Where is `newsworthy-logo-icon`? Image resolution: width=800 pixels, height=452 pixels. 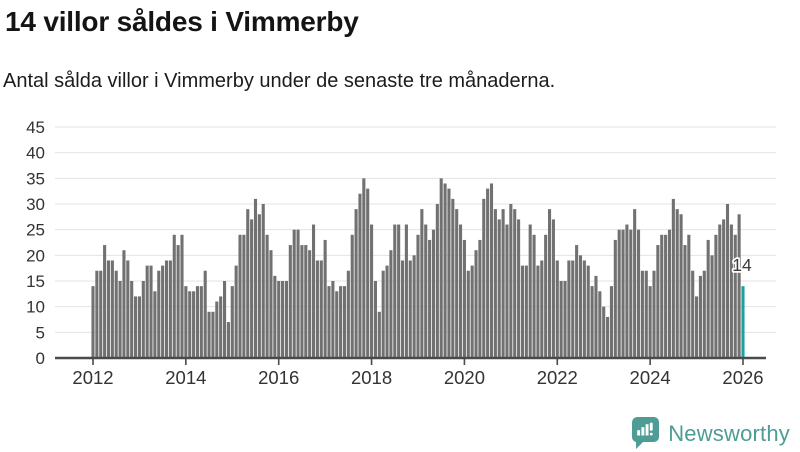
newsworthy-logo-icon is located at coordinates (646, 433).